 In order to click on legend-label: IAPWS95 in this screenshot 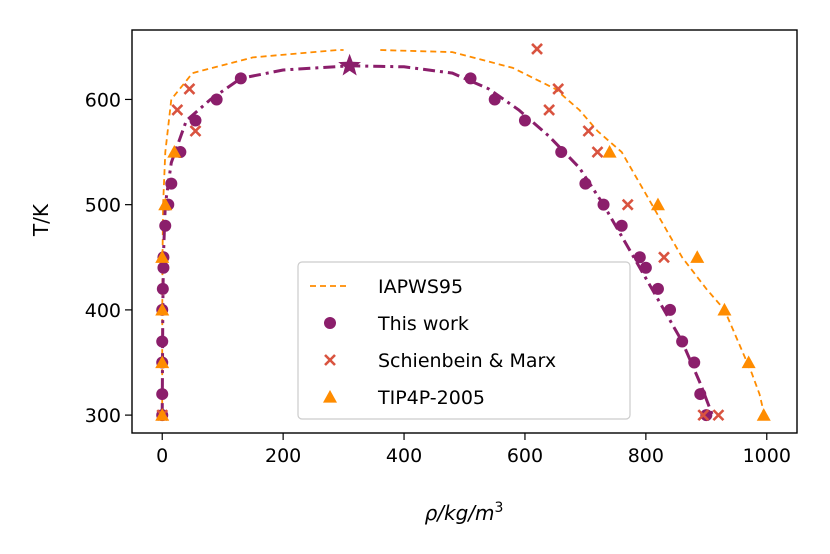, I will do `click(420, 287)`.